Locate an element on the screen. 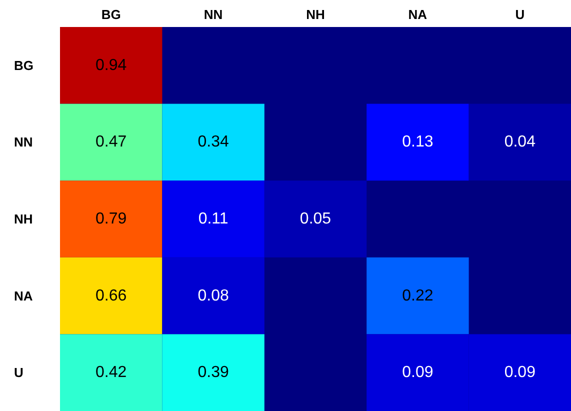 The width and height of the screenshot is (571, 411). y-tick-label: NA is located at coordinates (24, 296).